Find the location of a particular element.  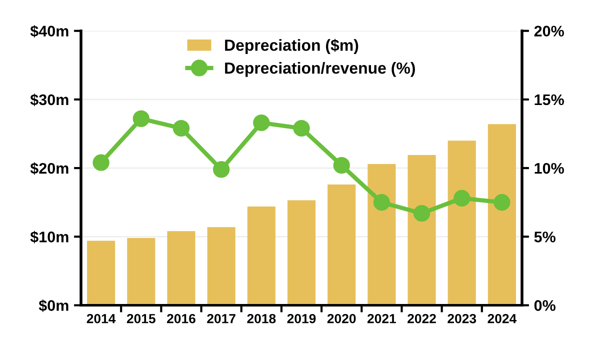

x-tick-label: 2019 is located at coordinates (301, 319).